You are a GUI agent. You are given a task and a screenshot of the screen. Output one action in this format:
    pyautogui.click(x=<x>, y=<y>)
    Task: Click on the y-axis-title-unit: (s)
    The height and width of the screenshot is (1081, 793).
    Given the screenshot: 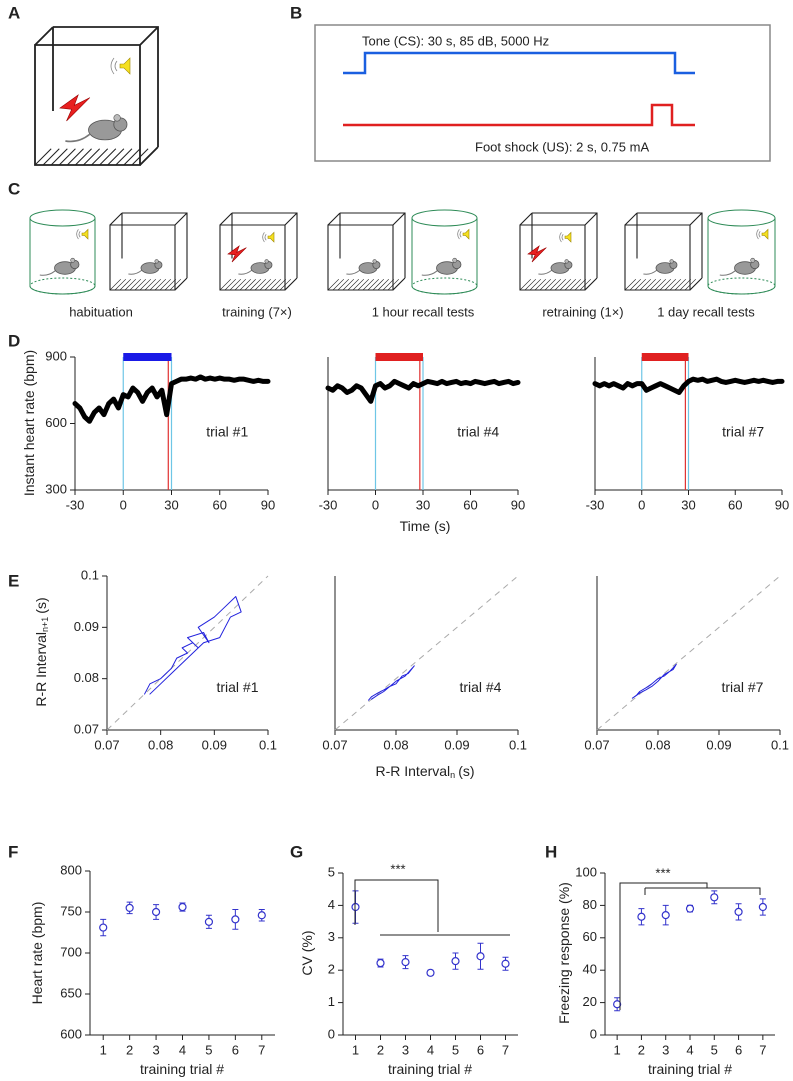 What is the action you would take?
    pyautogui.click(x=41, y=605)
    